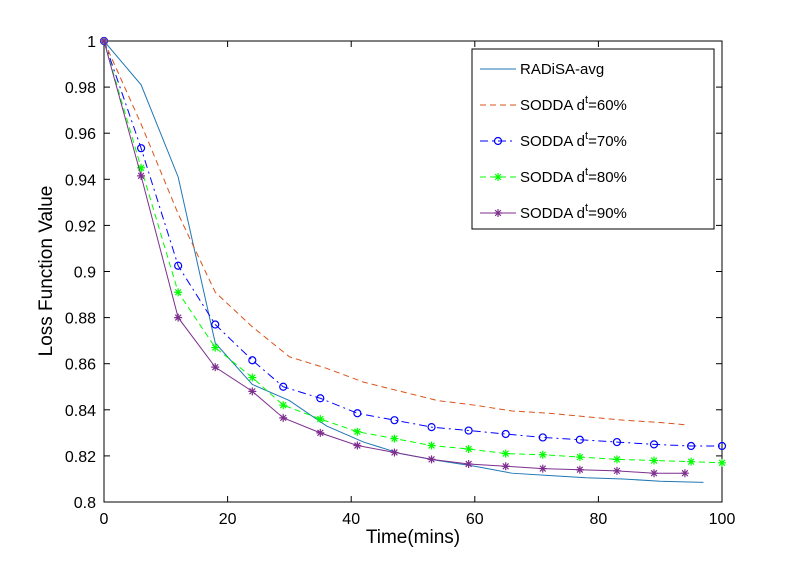 Image resolution: width=798 pixels, height=565 pixels. What do you see at coordinates (607, 213) in the screenshot?
I see `legend-label-rest: =90%` at bounding box center [607, 213].